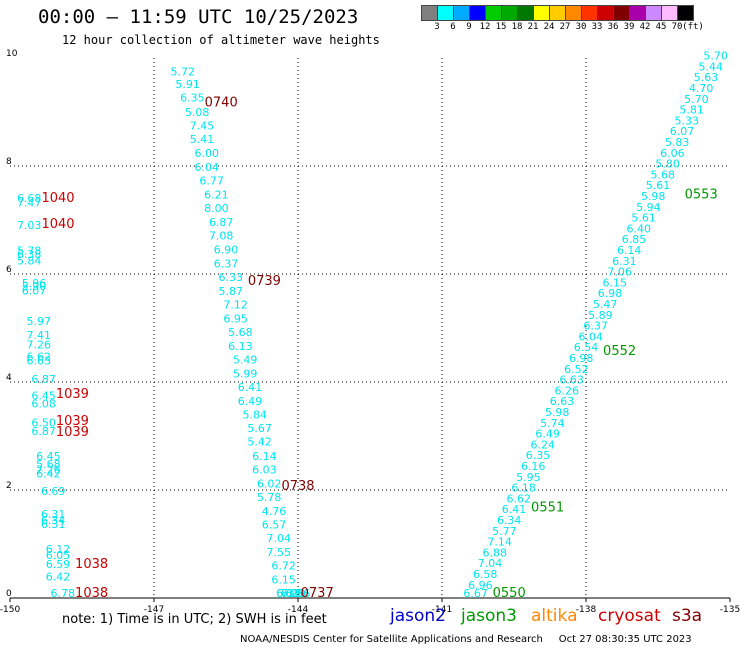  What do you see at coordinates (495, 552) in the screenshot?
I see `wave-height-label: 6.88` at bounding box center [495, 552].